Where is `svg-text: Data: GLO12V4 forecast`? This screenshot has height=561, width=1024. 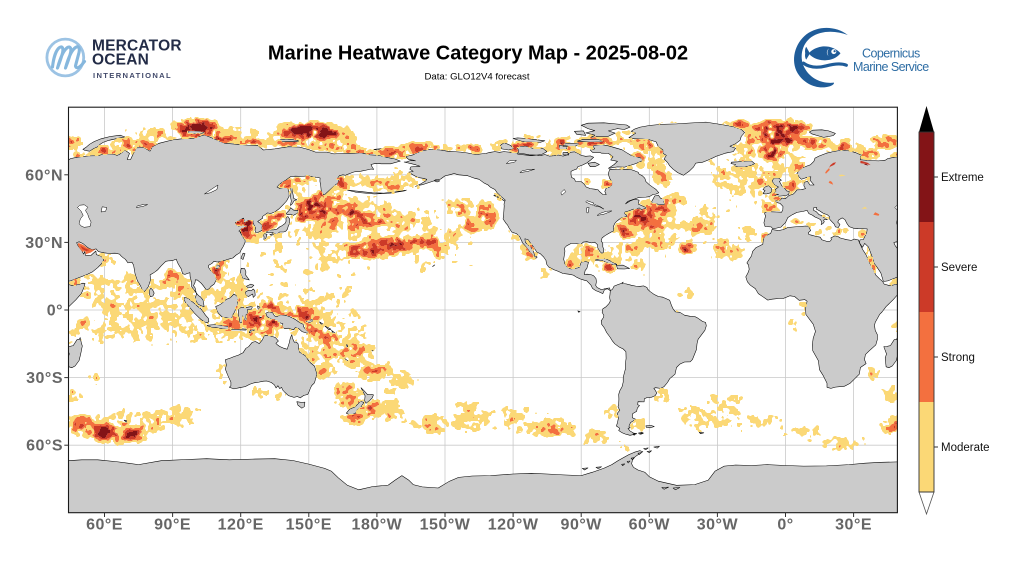 svg-text: Data: GLO12V4 forecast is located at coordinates (476, 77).